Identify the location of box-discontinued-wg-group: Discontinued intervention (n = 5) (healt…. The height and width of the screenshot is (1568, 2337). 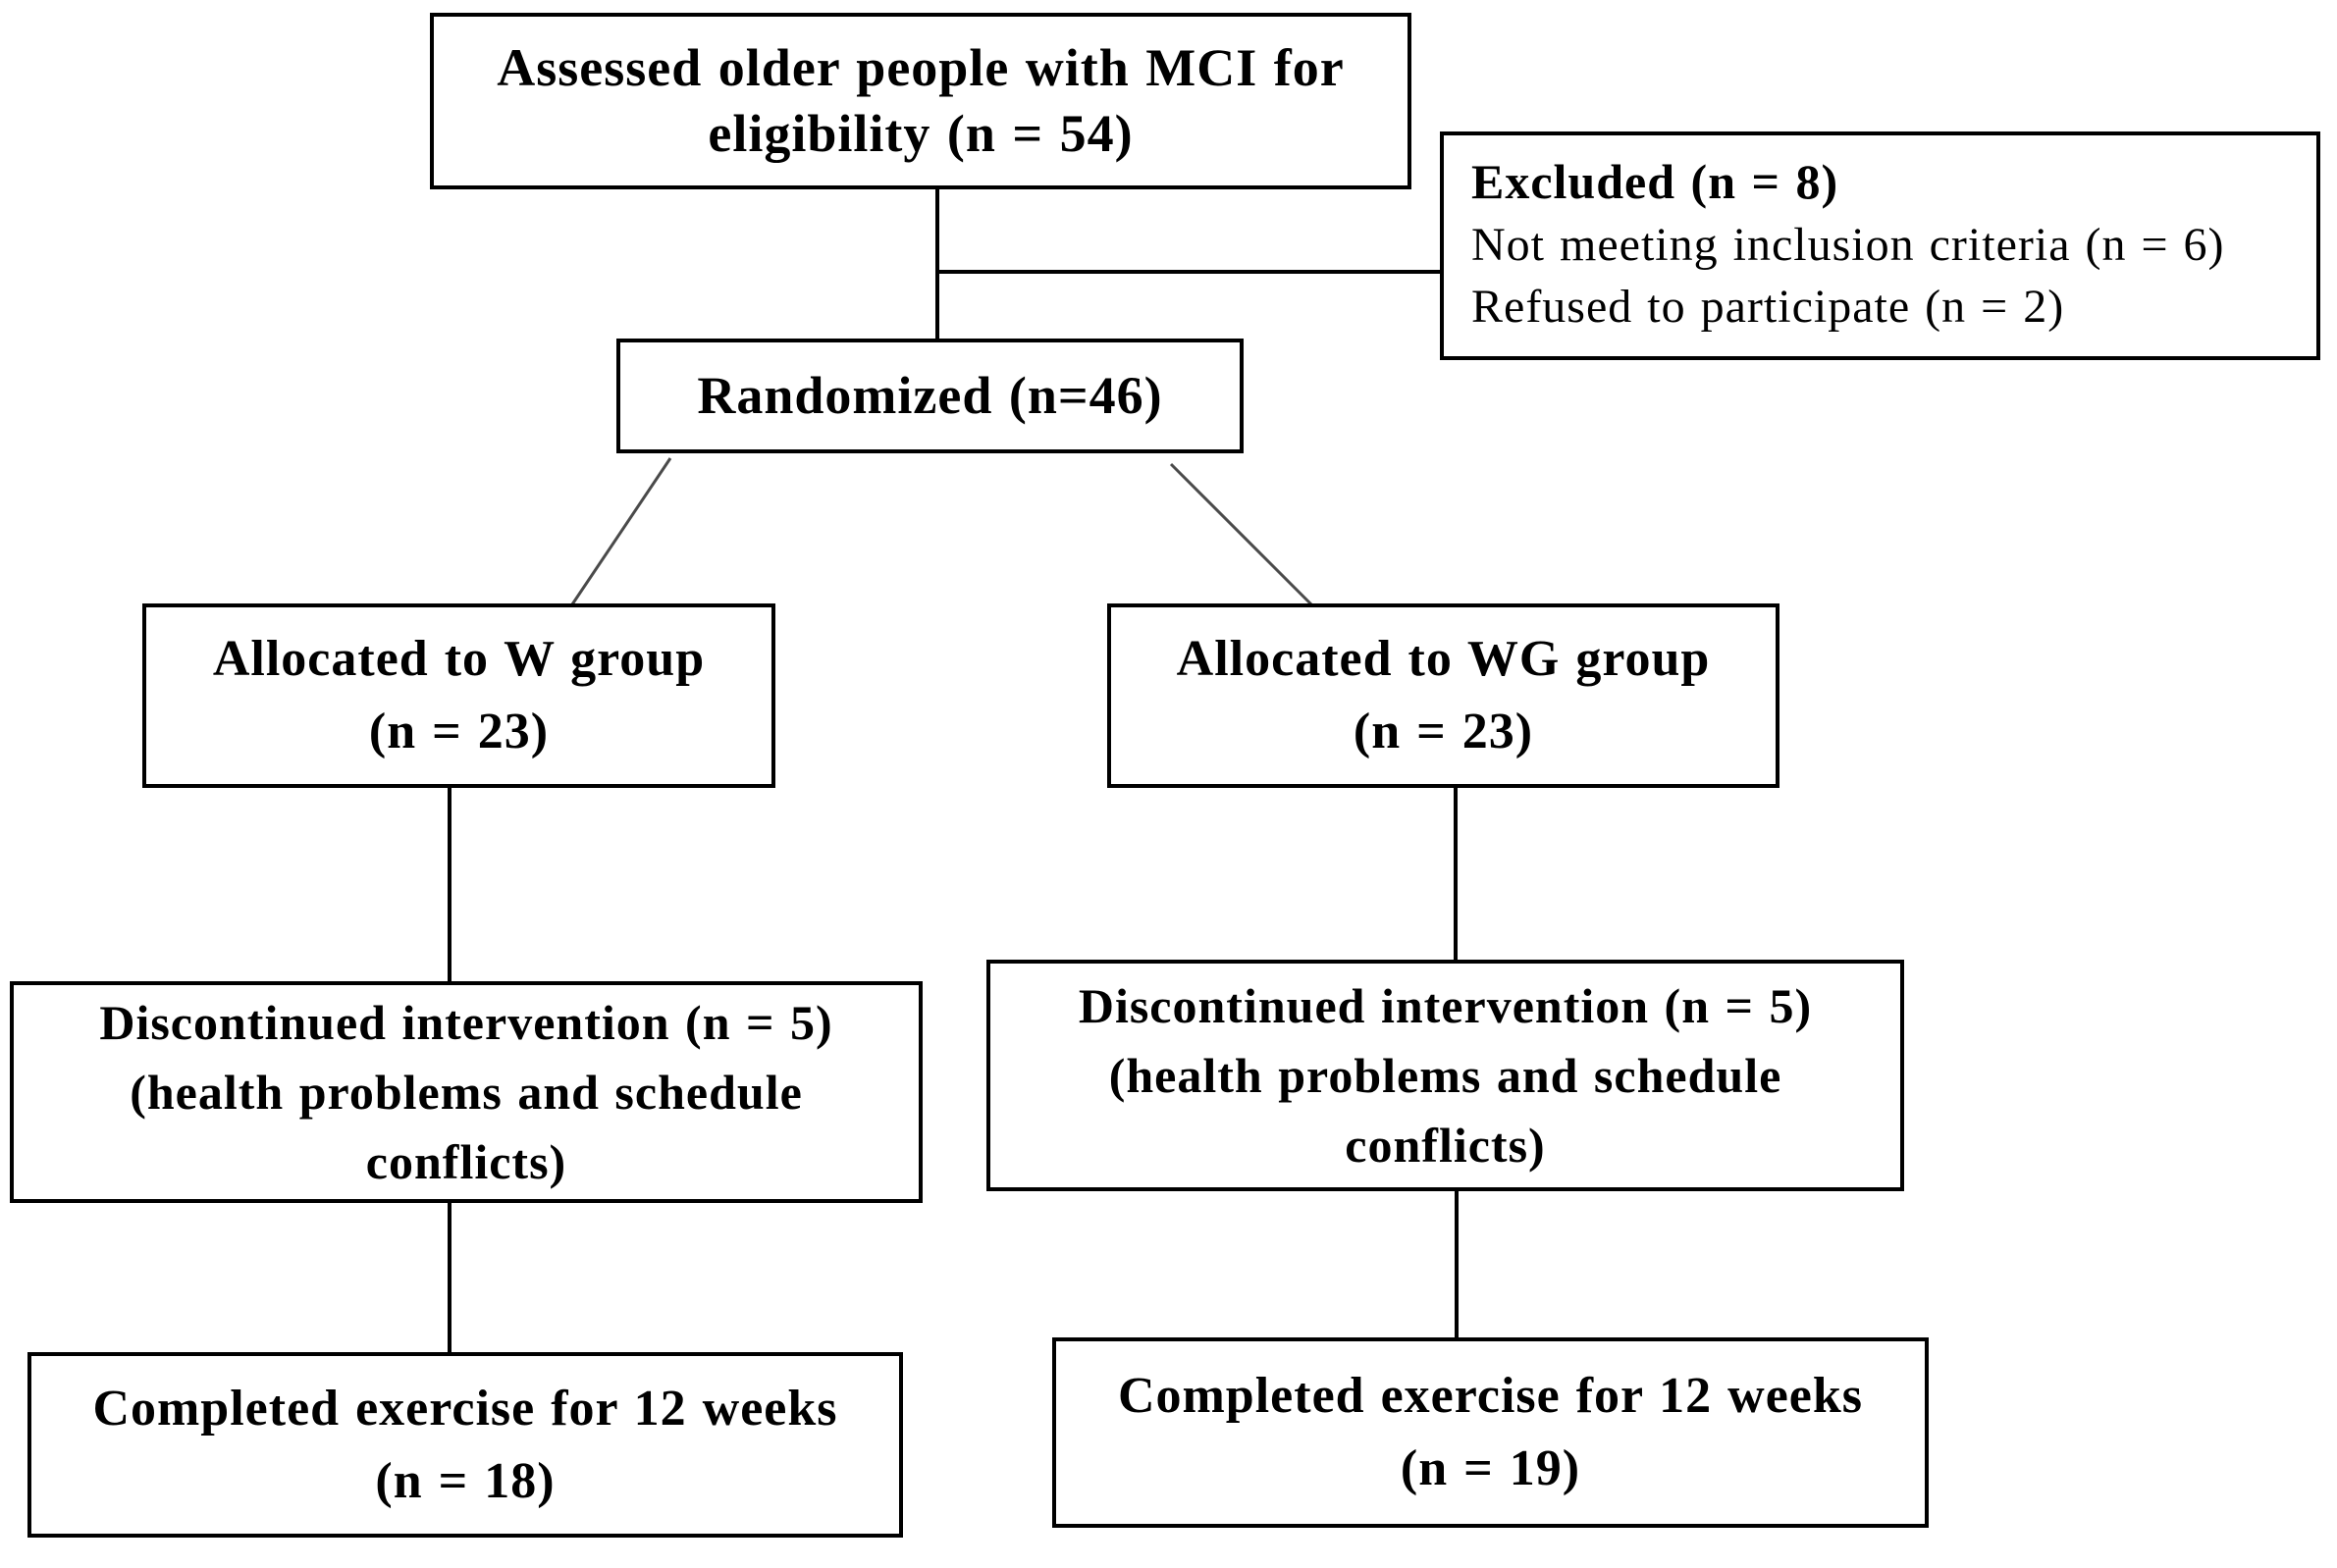
(1445, 1075).